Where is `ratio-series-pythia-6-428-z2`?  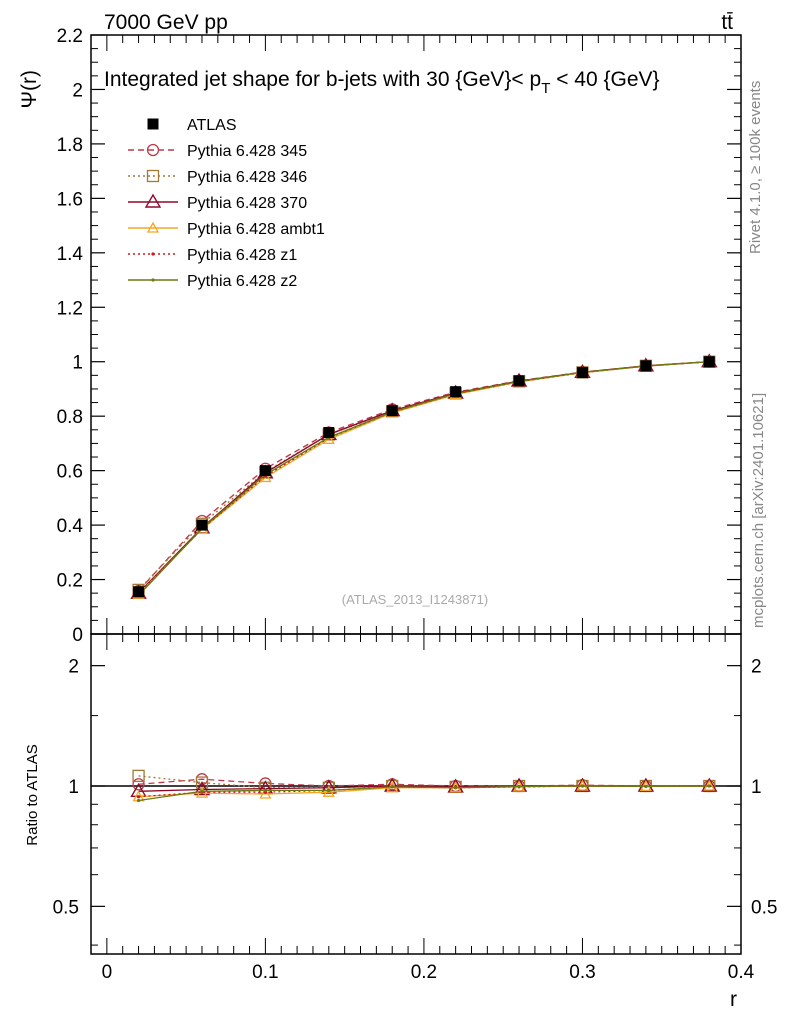
ratio-series-pythia-6-428-z2 is located at coordinates (423, 793).